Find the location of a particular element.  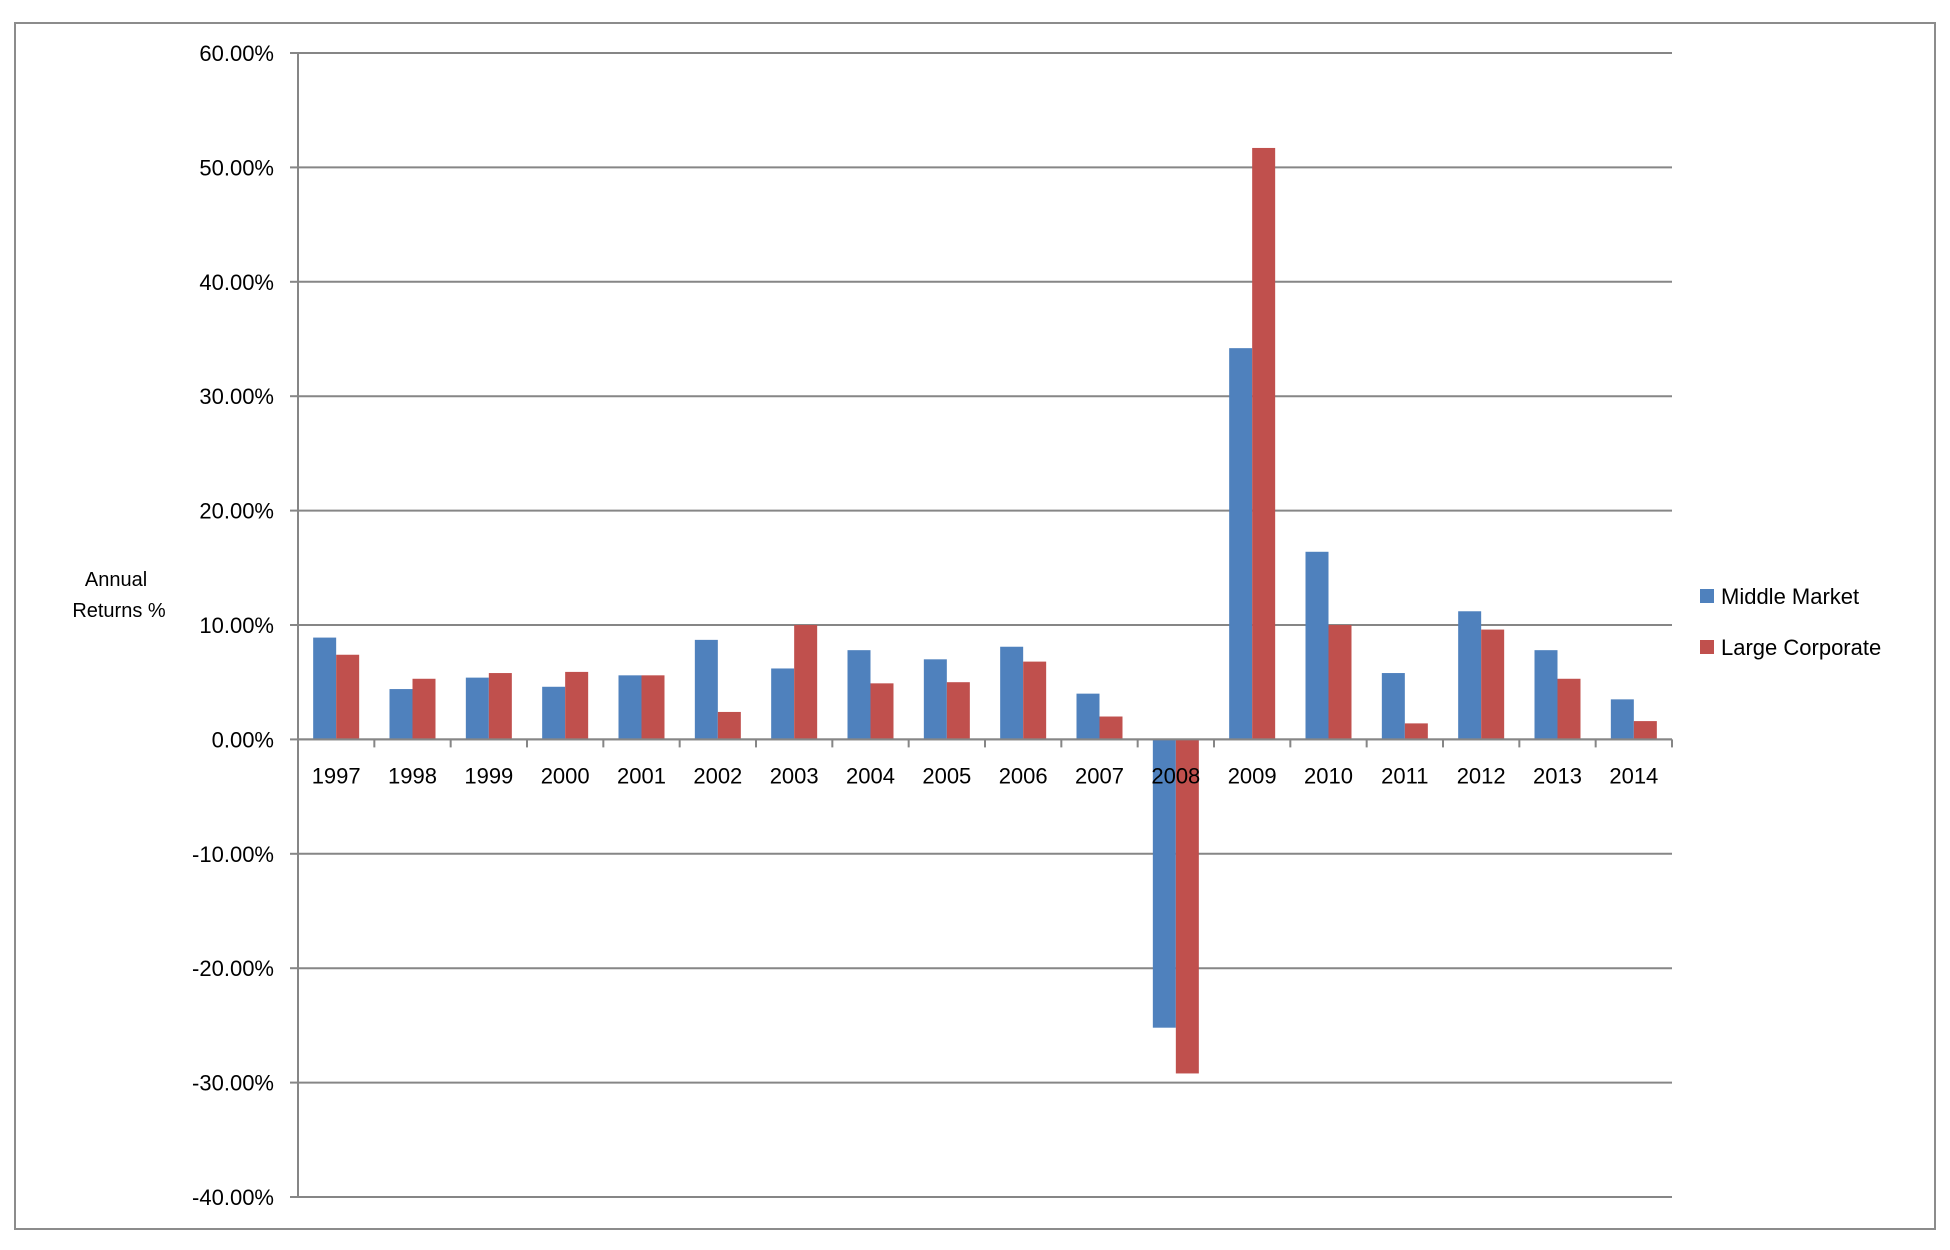

y-tick-label: 60.00% is located at coordinates (236, 53).